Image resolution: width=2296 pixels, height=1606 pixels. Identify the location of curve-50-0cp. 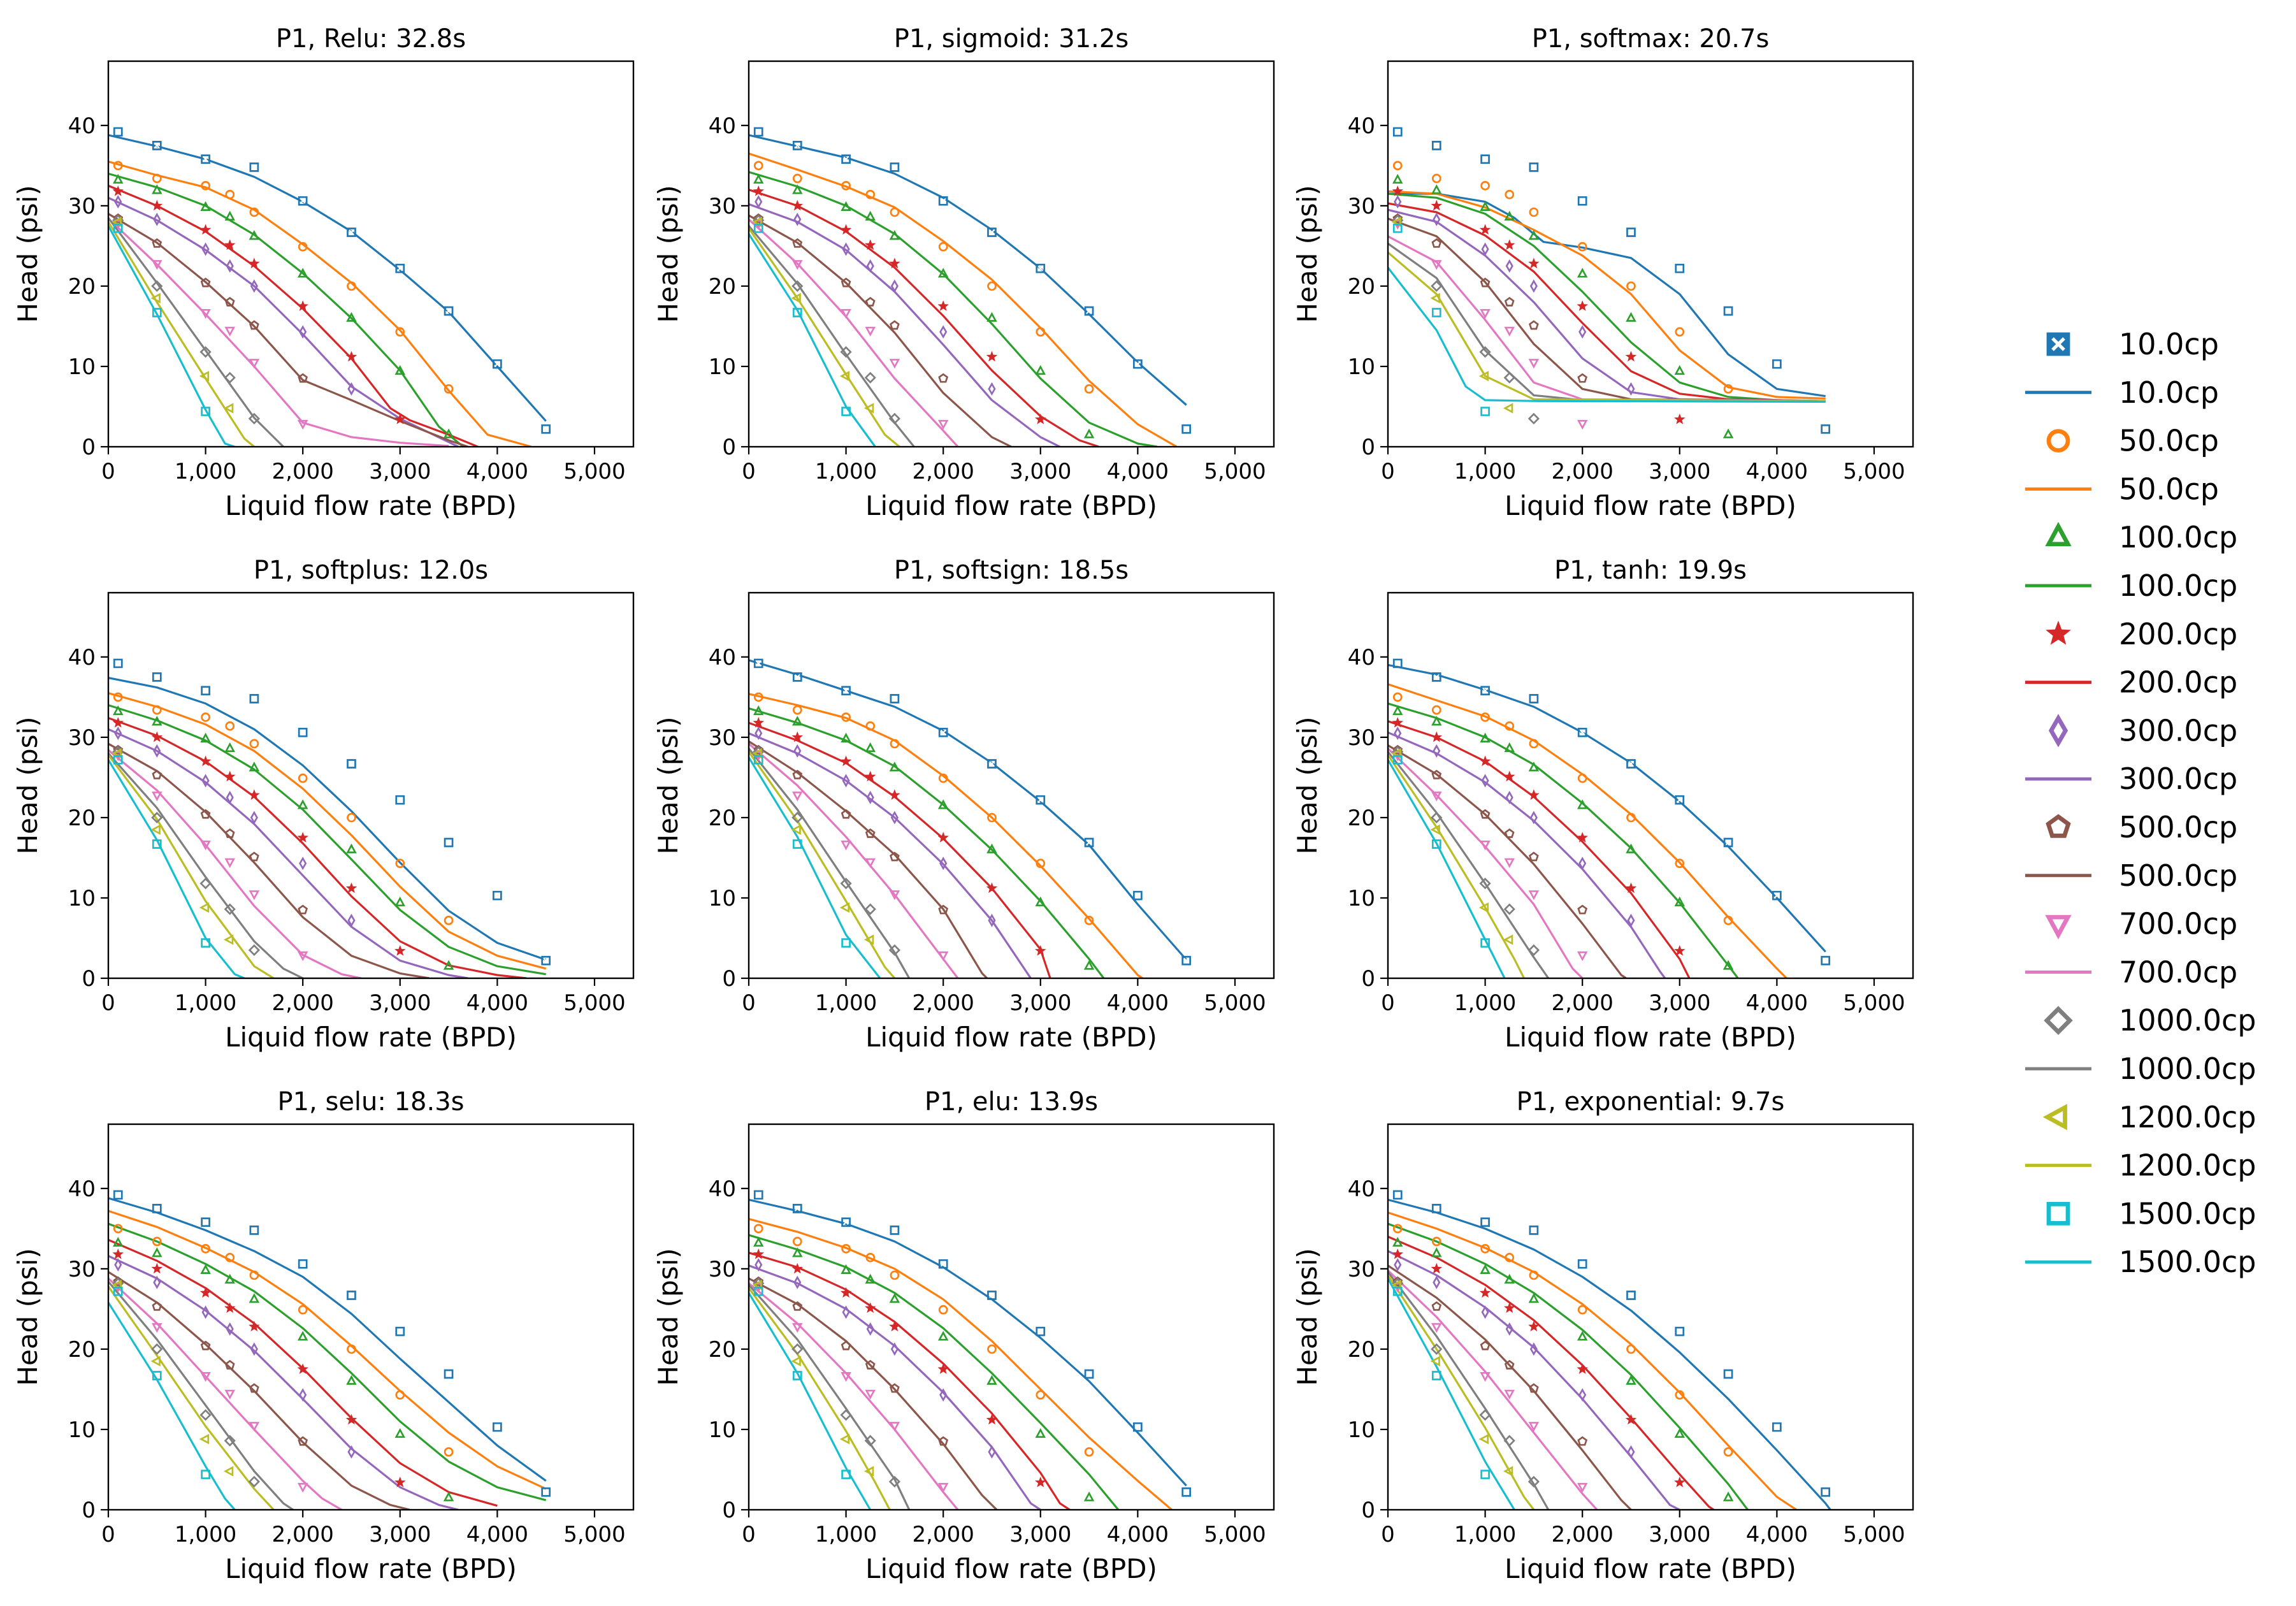
(328, 1350).